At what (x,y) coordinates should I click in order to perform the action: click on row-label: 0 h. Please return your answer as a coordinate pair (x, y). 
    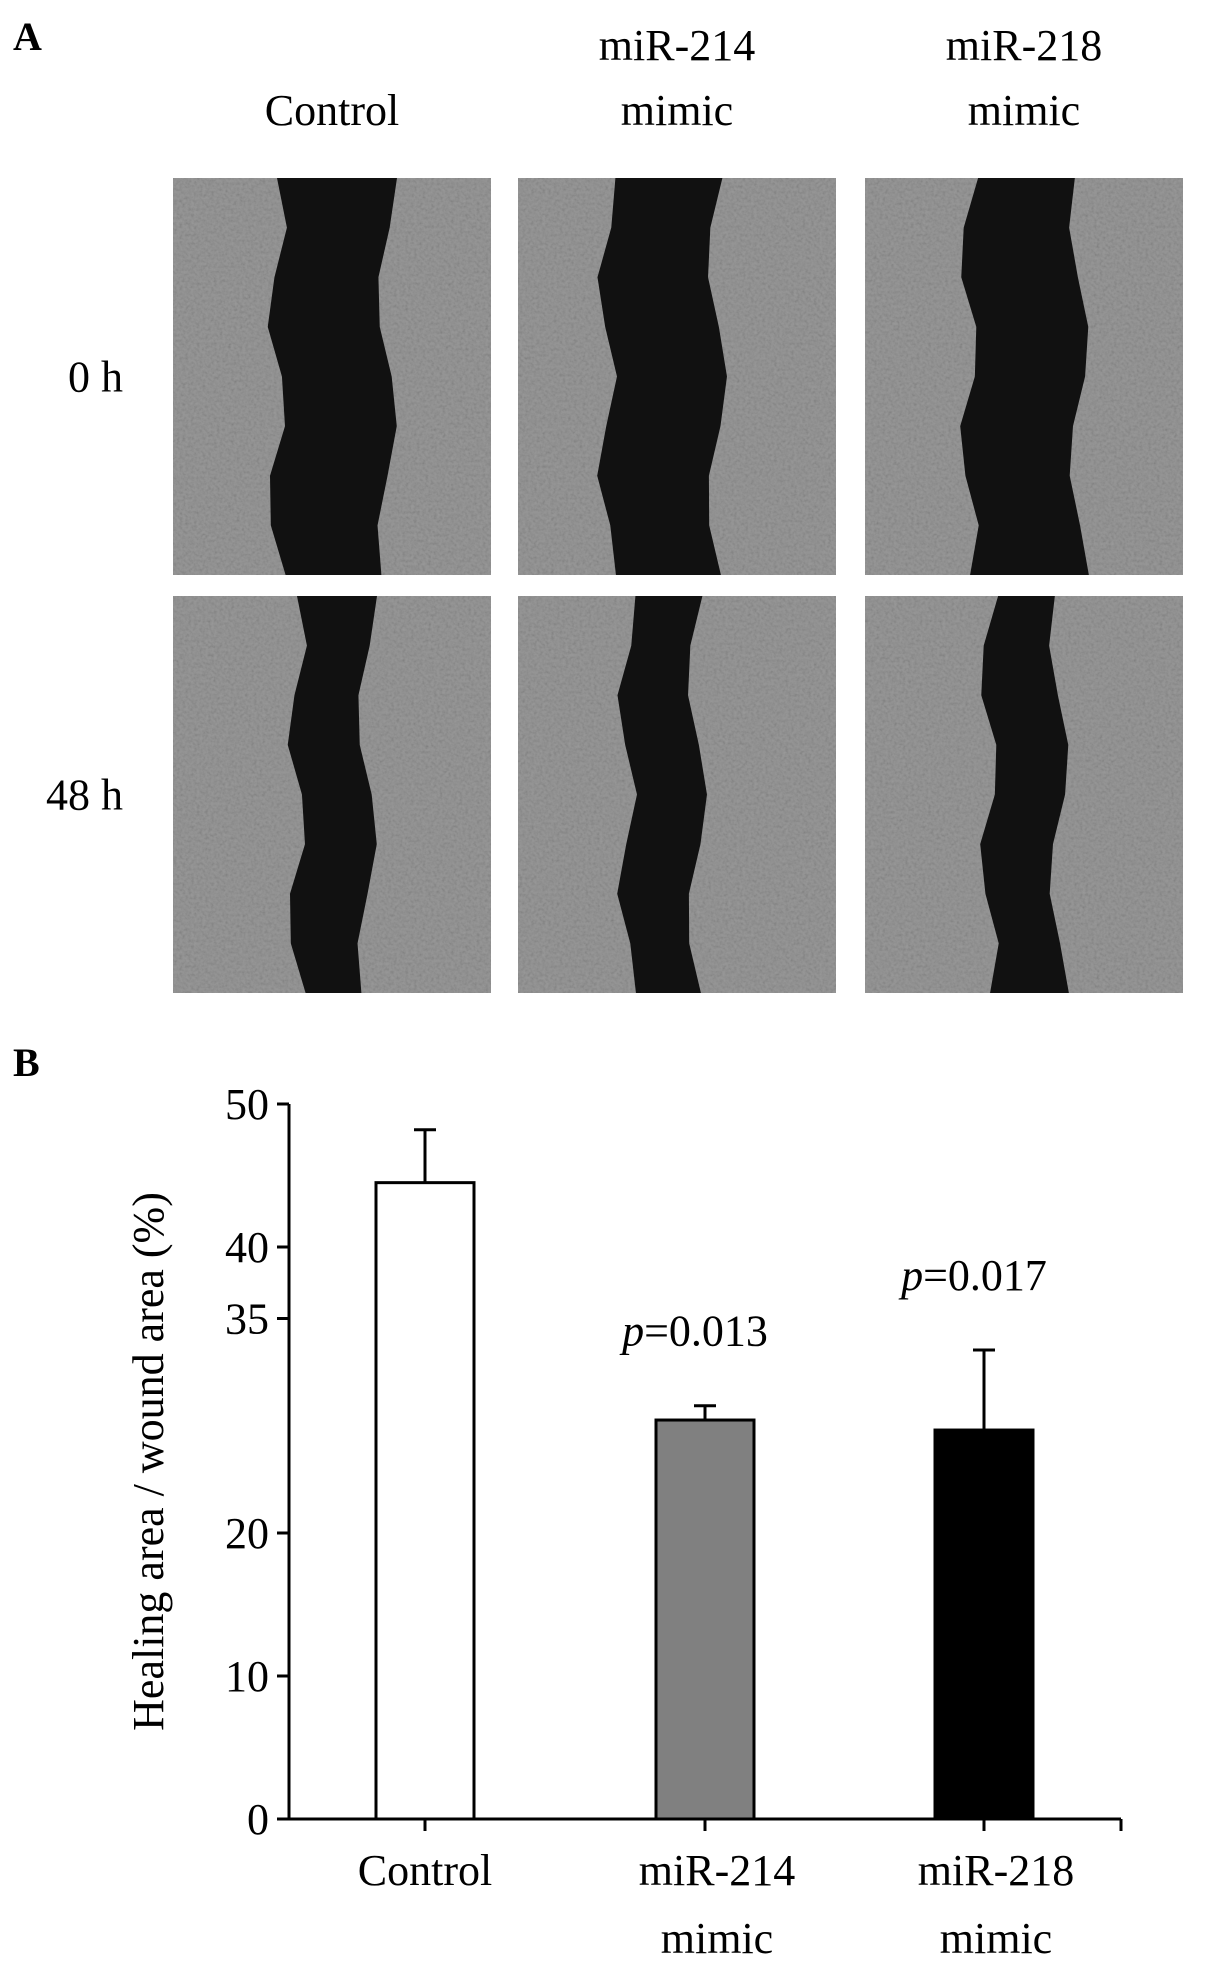
    Looking at the image, I should click on (95, 377).